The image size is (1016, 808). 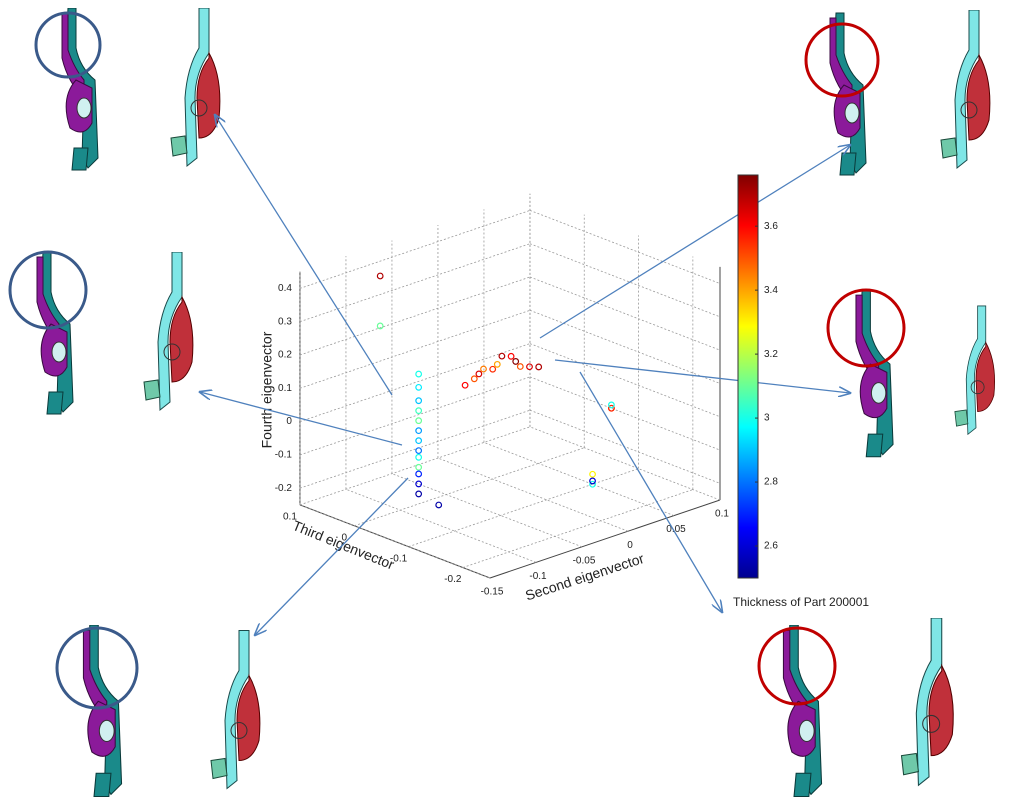 I want to click on y-tick-label: 0.1, so click(x=290, y=516).